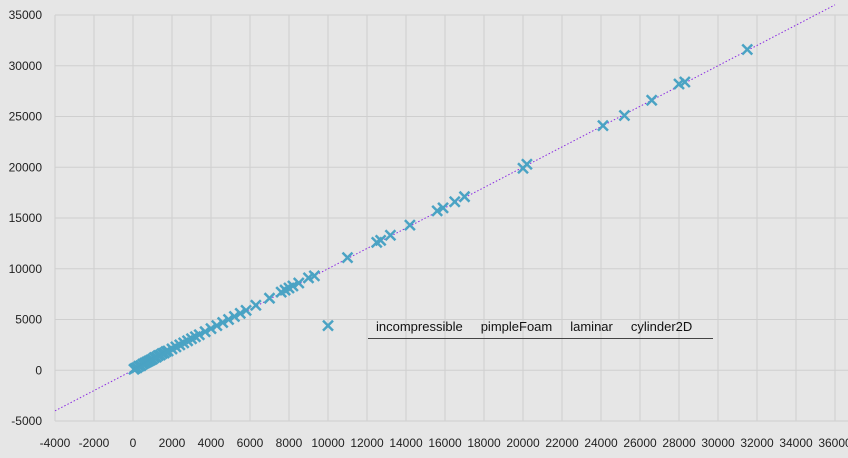 The image size is (848, 458). Describe the element at coordinates (367, 443) in the screenshot. I see `x-tick-label: 12000` at that location.